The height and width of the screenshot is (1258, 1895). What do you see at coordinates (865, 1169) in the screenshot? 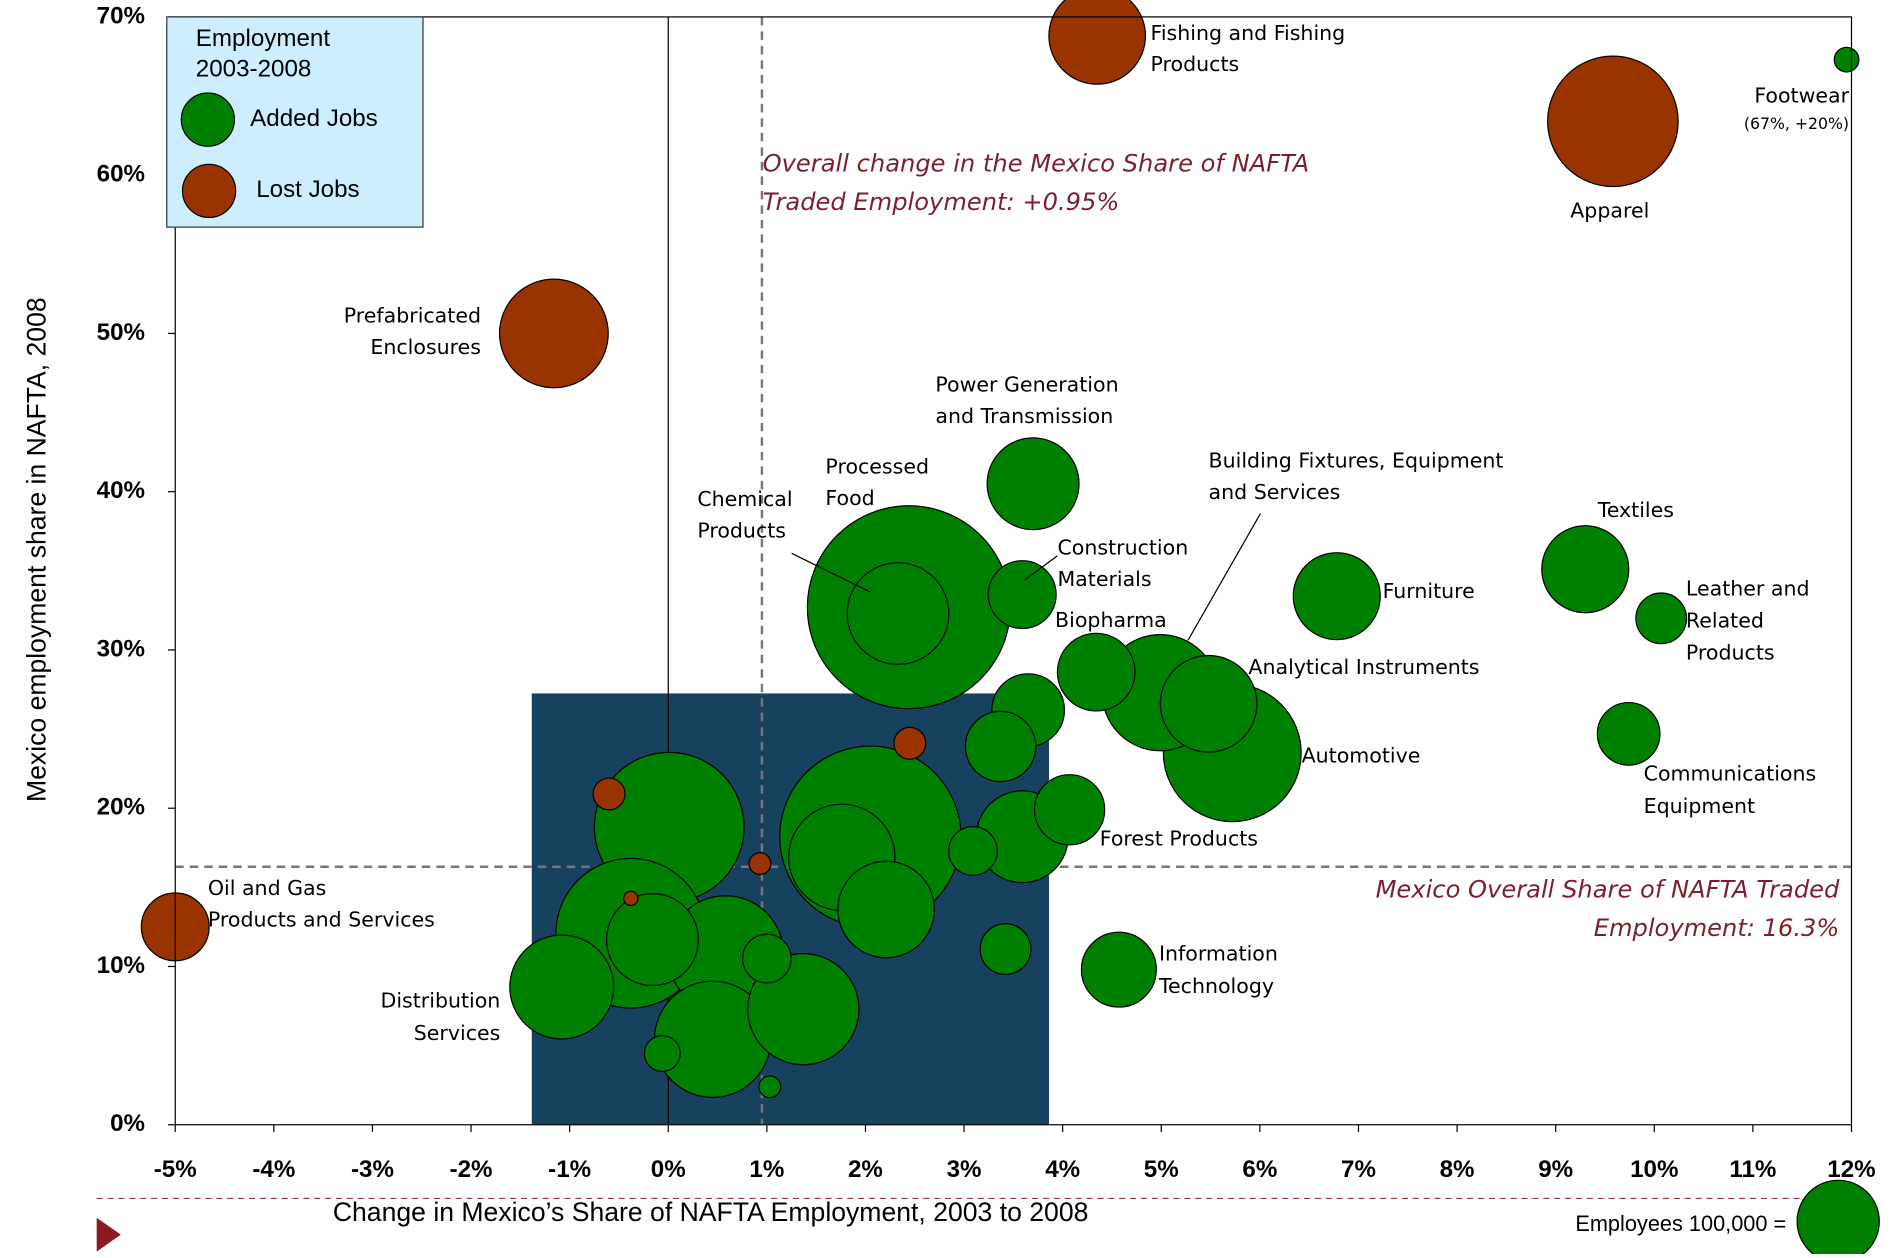
I see `x-tick-label: 2%` at bounding box center [865, 1169].